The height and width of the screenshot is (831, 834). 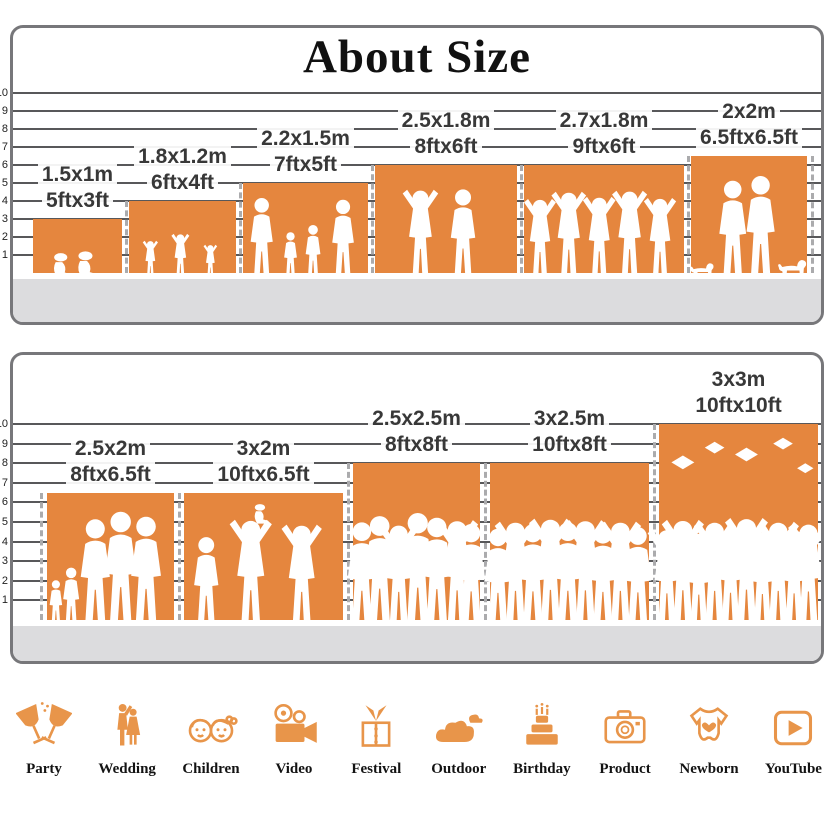 What do you see at coordinates (75, 265) in the screenshot?
I see `people-silhouette-toddlers-reading` at bounding box center [75, 265].